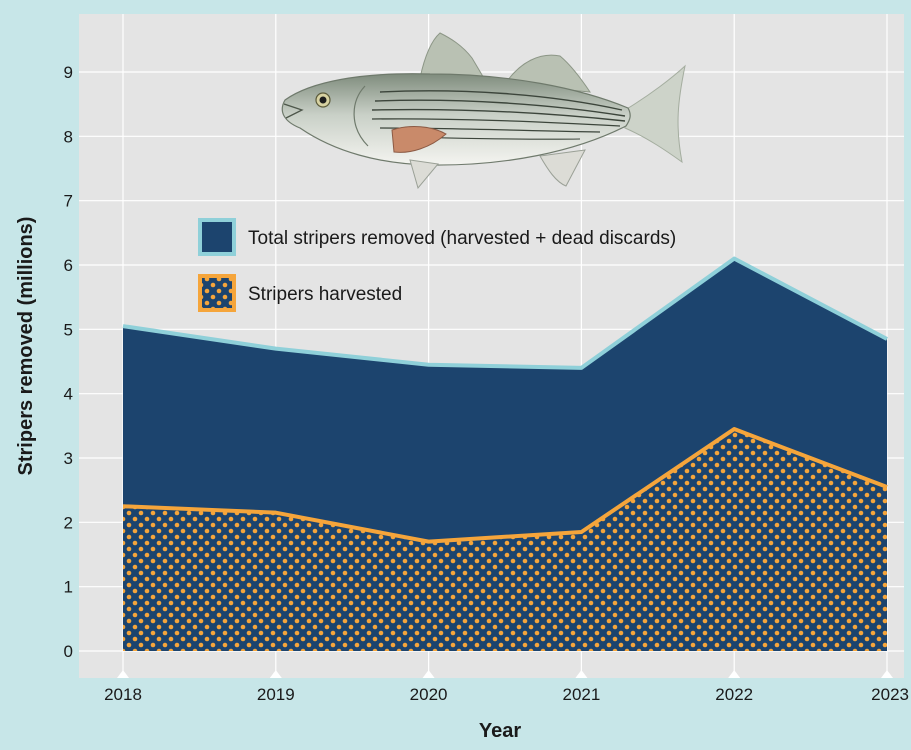  Describe the element at coordinates (68, 394) in the screenshot. I see `y-tick-label: 4` at that location.